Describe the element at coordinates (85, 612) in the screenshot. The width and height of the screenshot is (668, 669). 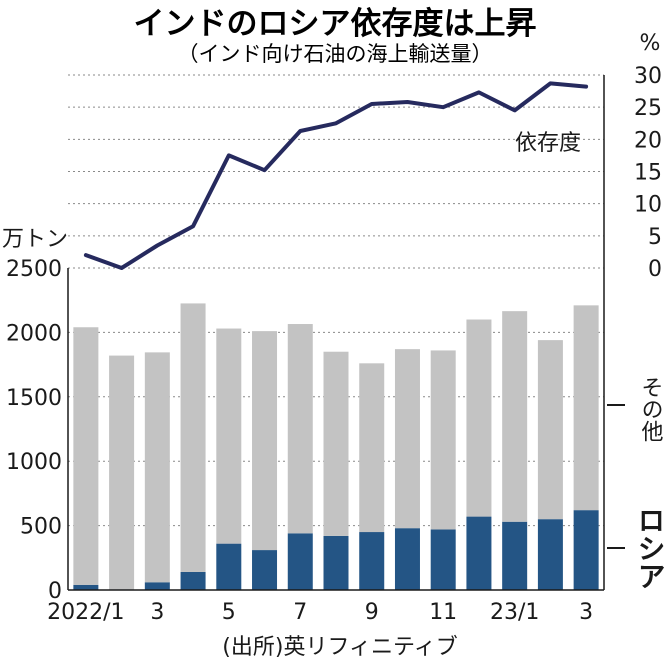
I see `x-tick-label: 2022/1` at that location.